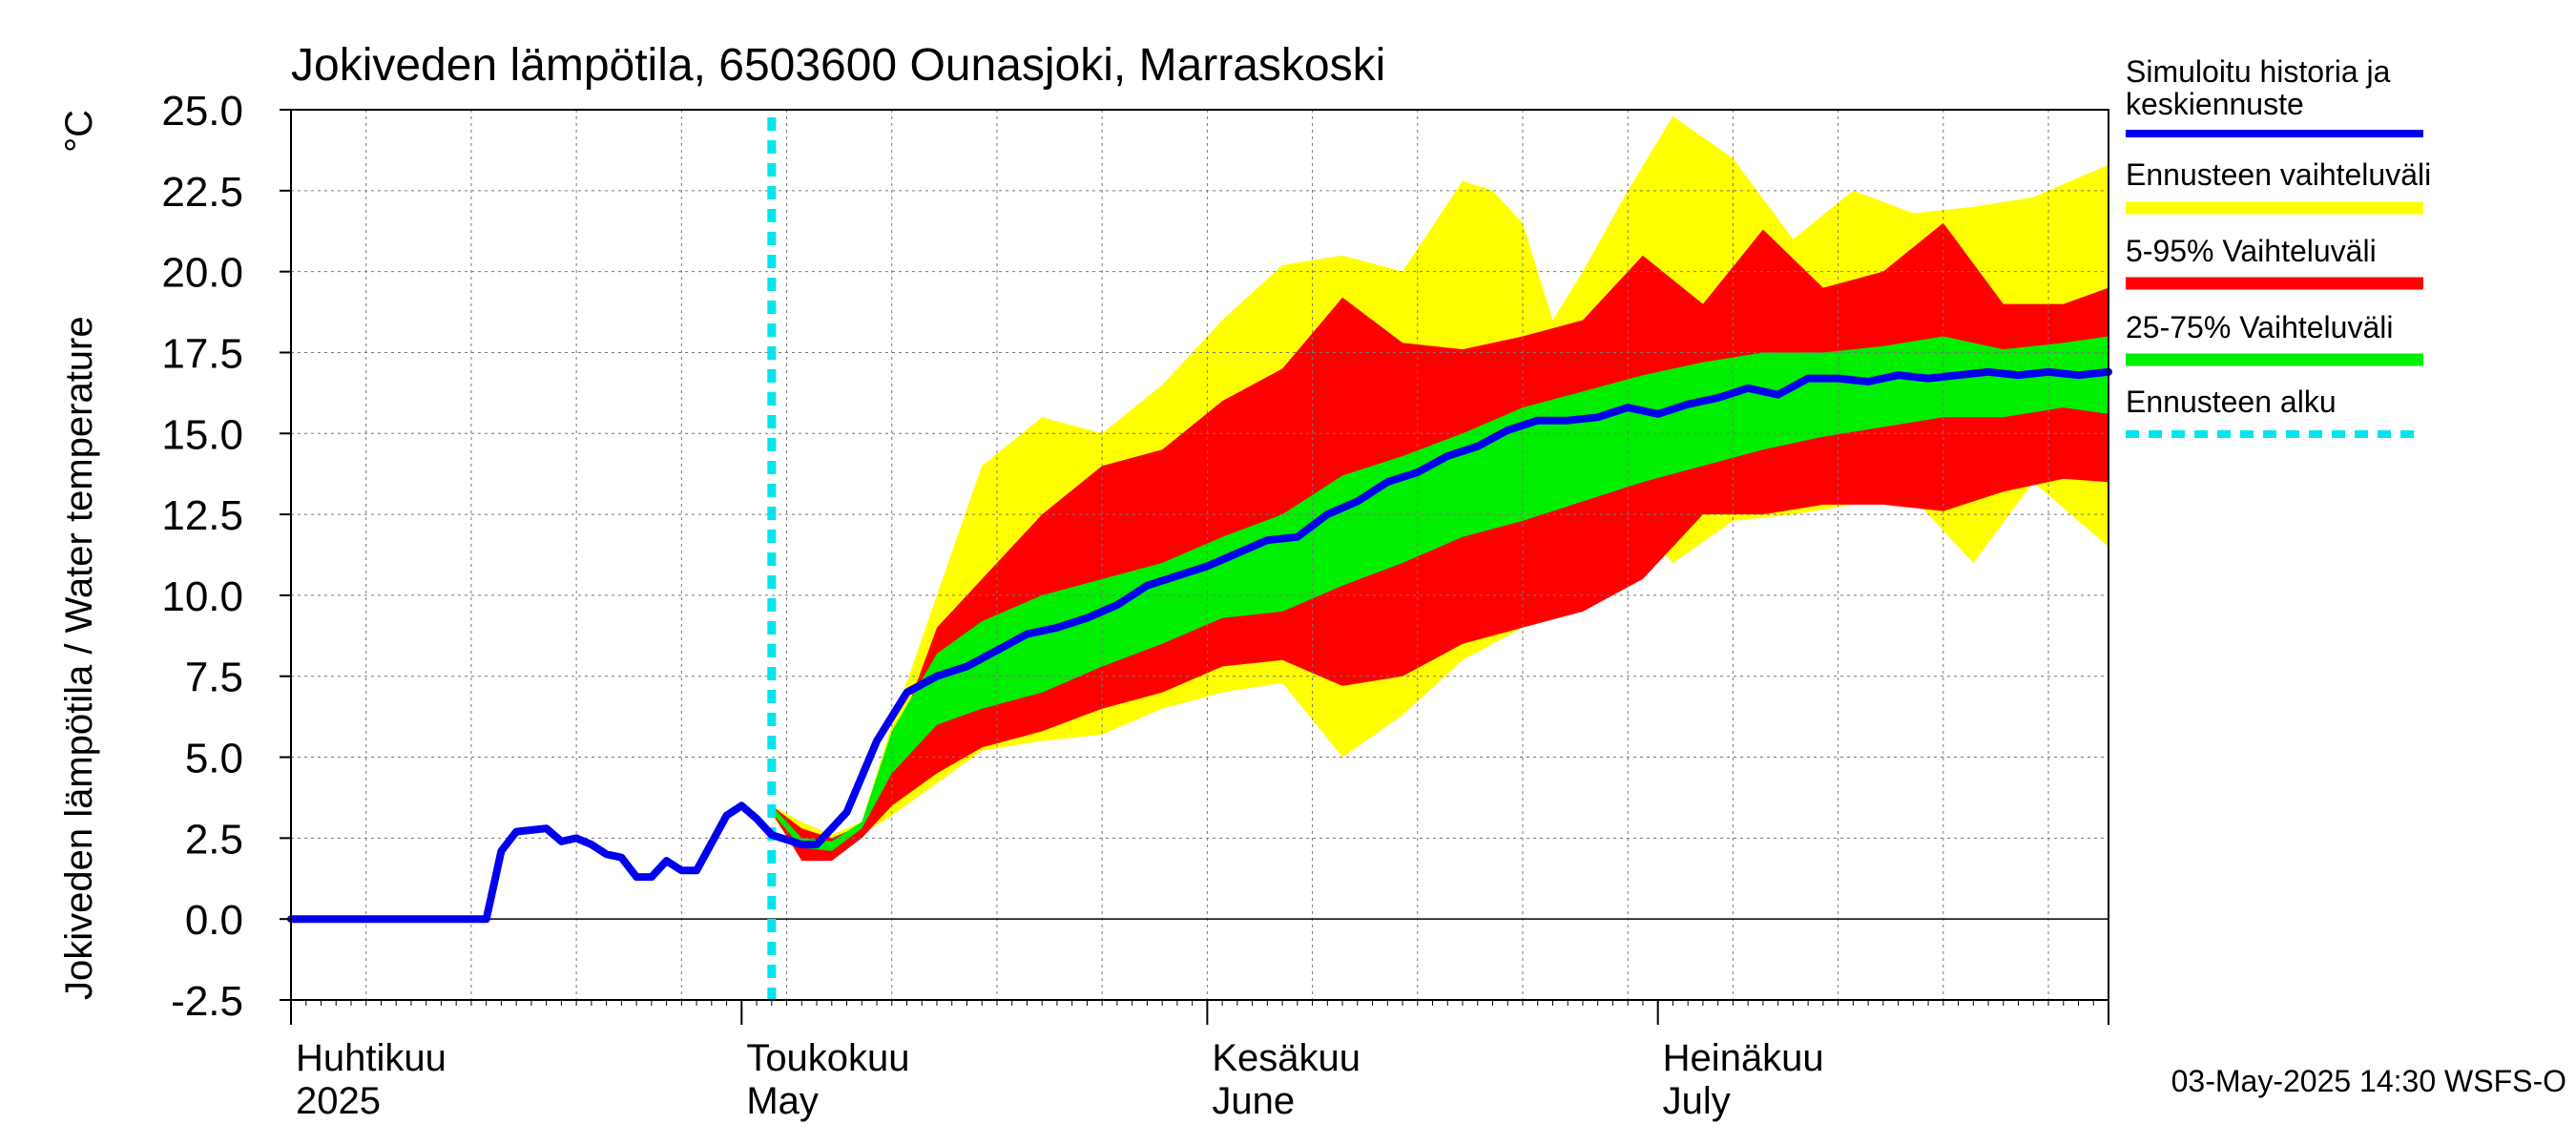 The width and height of the screenshot is (2576, 1145). Describe the element at coordinates (2368, 1081) in the screenshot. I see `footer-timestamp: 03-May-2025 14:30 WSFS-O` at that location.